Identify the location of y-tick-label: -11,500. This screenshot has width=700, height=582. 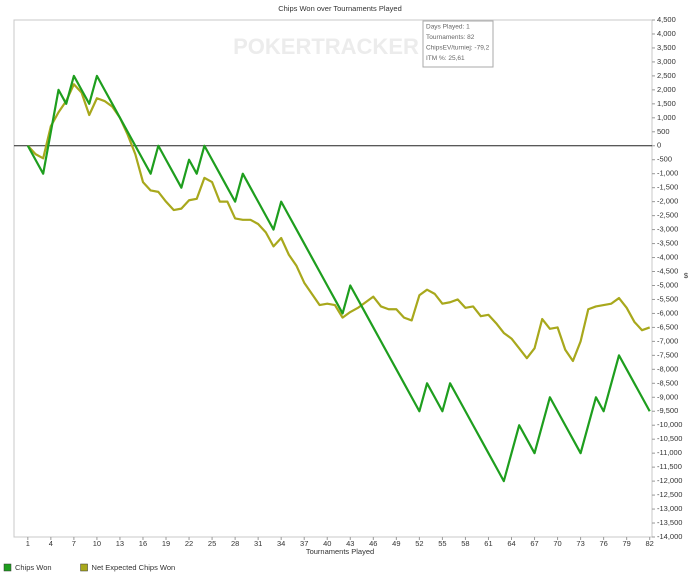
(669, 466).